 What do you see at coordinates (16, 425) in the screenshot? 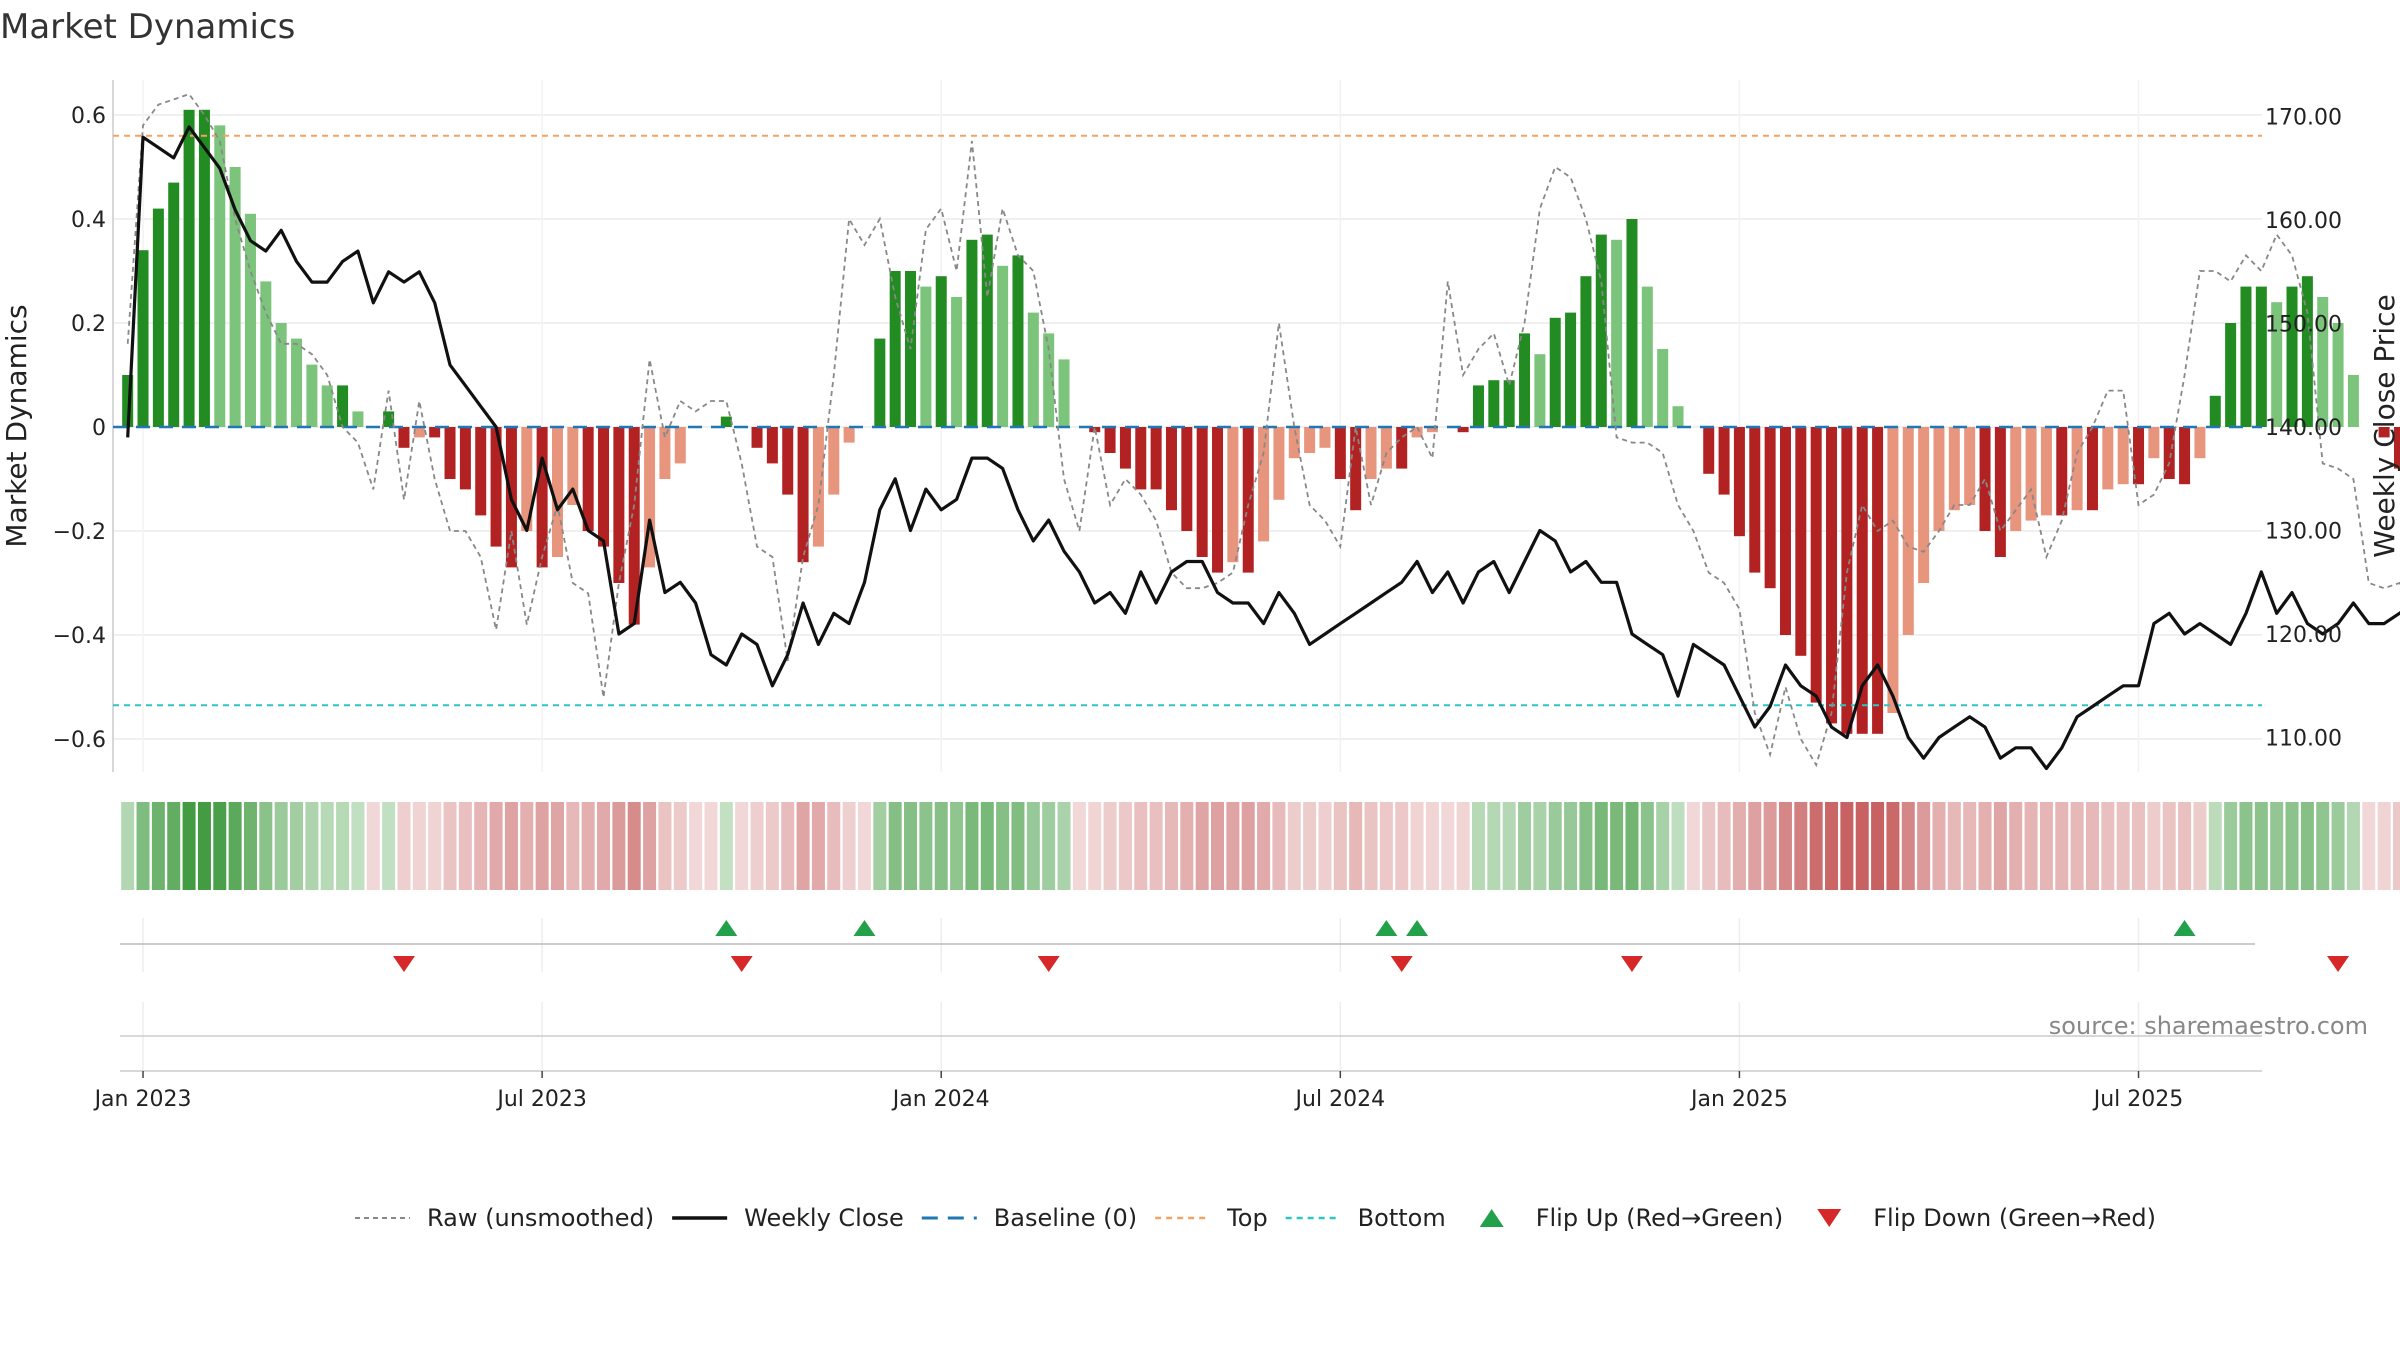
I see `left-axis-label: Market Dynamics` at bounding box center [16, 425].